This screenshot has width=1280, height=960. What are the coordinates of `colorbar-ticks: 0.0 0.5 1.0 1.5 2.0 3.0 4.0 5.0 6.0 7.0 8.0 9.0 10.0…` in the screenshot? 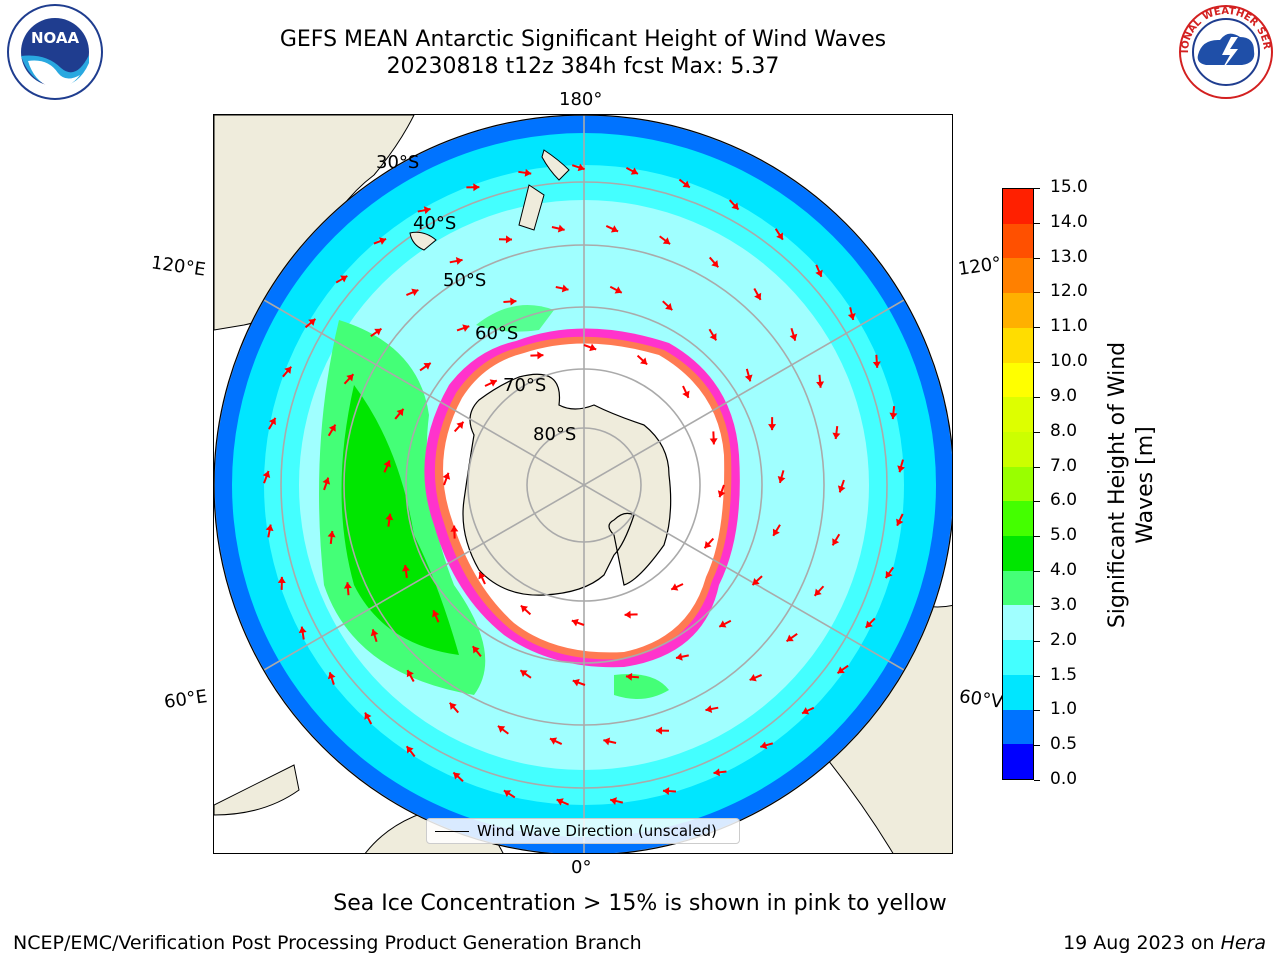 It's located at (1069, 483).